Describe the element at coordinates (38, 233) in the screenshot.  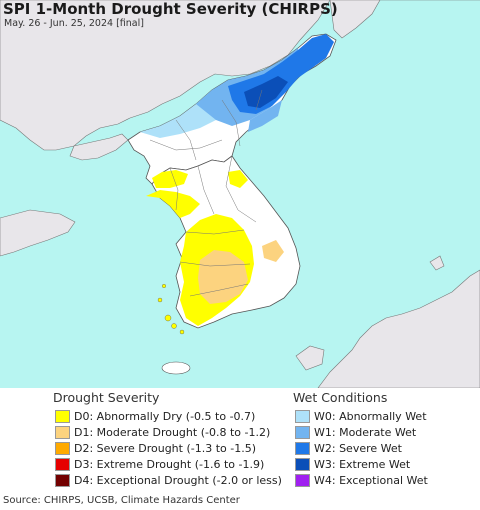
I see `shandong-landmass` at that location.